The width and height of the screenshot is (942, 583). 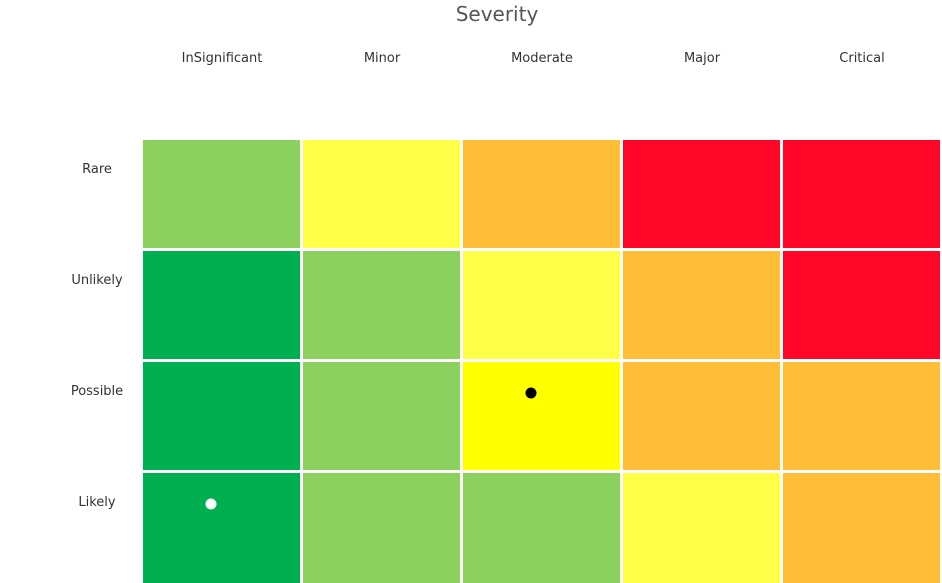 What do you see at coordinates (222, 58) in the screenshot?
I see `column-label: InSignificant` at bounding box center [222, 58].